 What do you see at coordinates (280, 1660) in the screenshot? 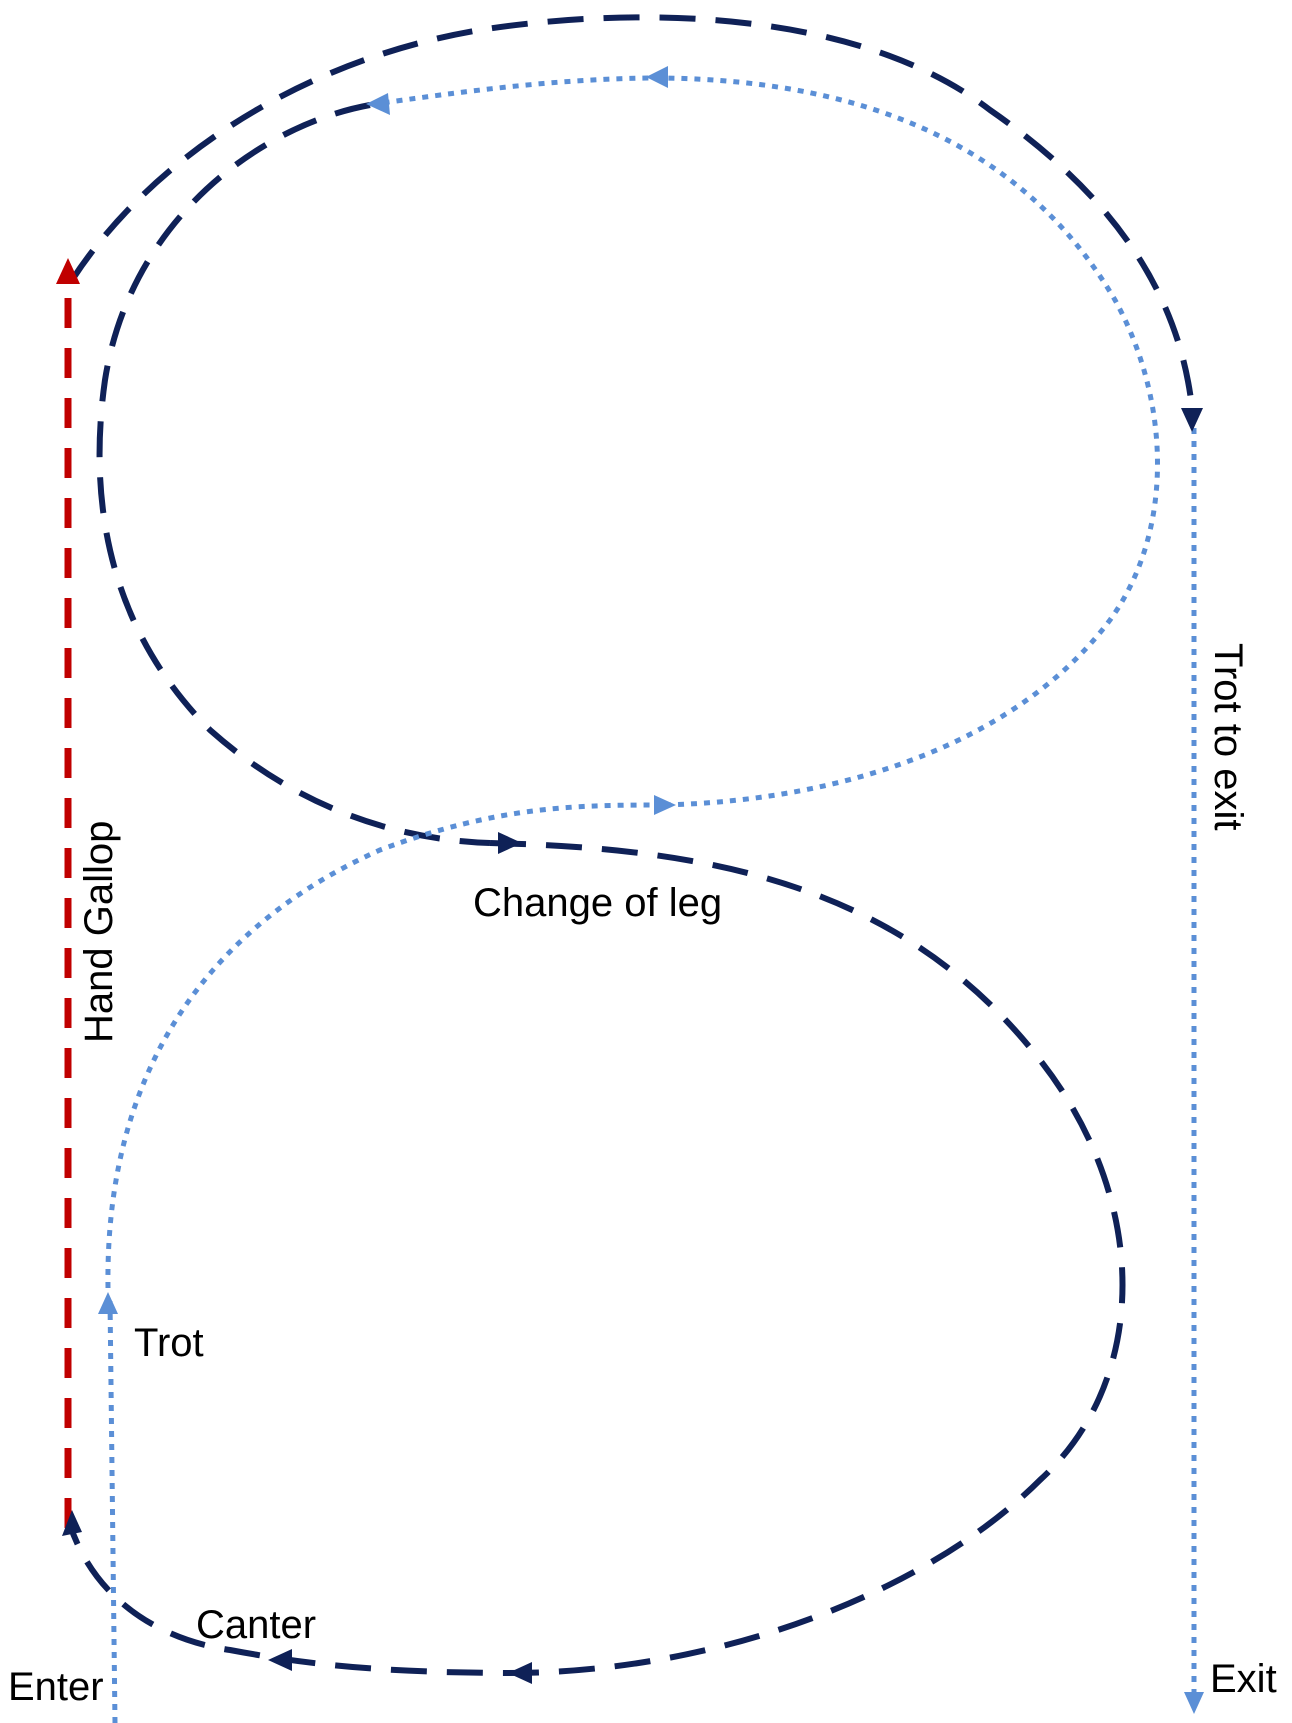
I see `canter-arrow-bottom-left-icon` at bounding box center [280, 1660].